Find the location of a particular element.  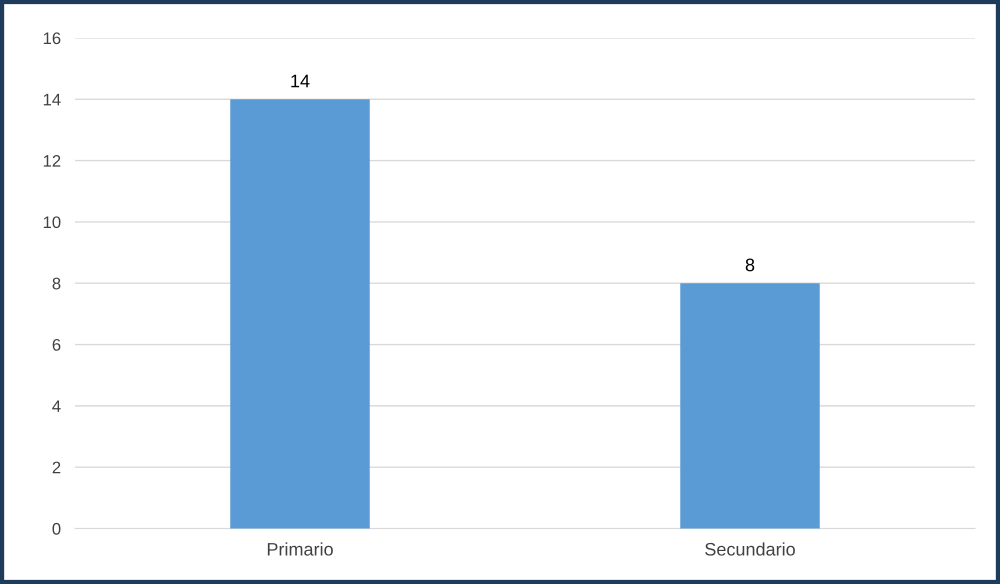

y-tick-label: 2 is located at coordinates (56, 468).